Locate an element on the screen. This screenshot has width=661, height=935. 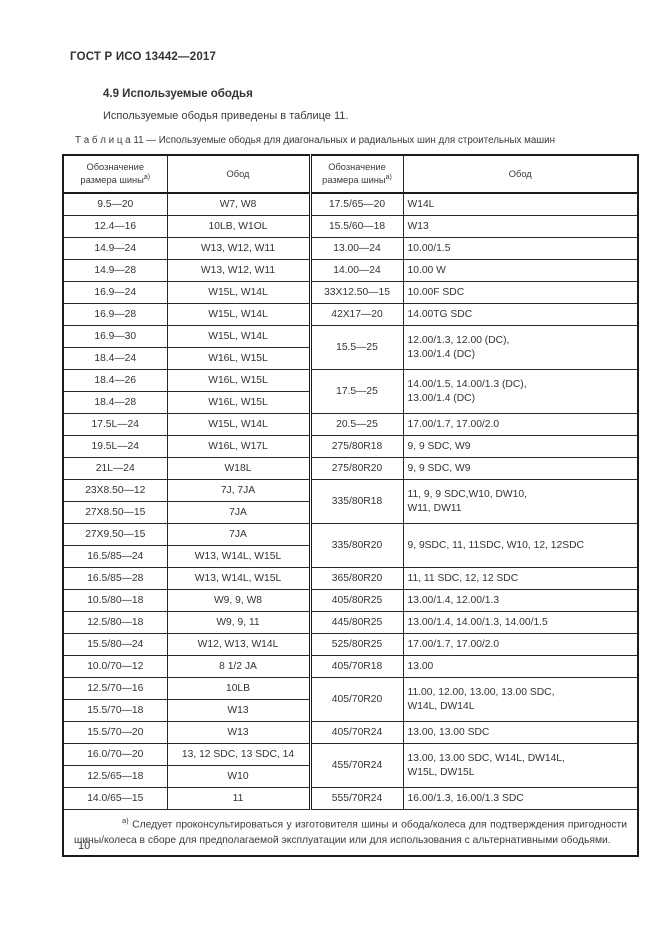
tire-size-cell-right: 14.00—24 is located at coordinates (356, 270).